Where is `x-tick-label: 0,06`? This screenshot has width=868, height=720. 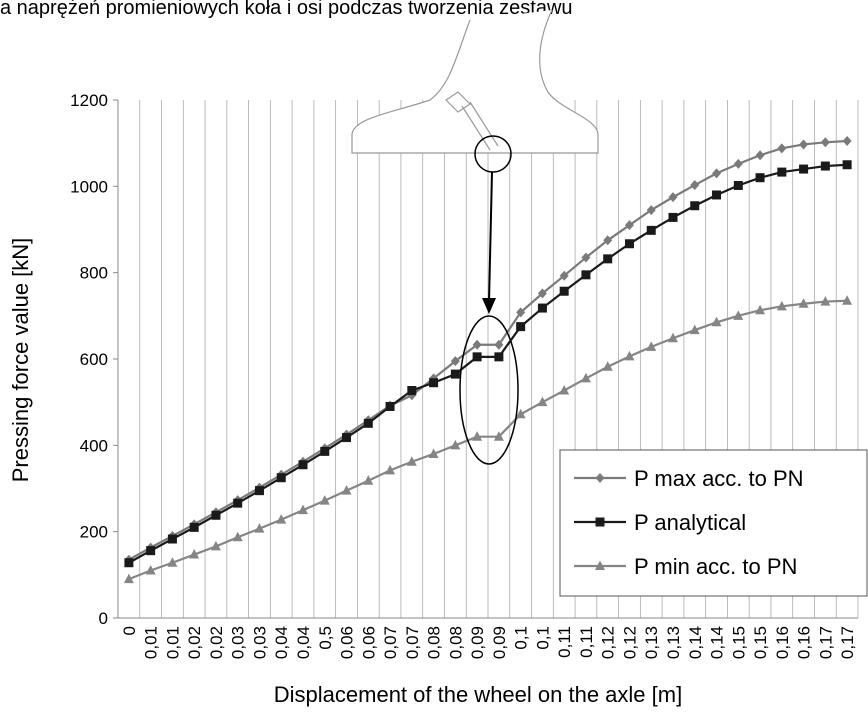 x-tick-label: 0,06 is located at coordinates (368, 642).